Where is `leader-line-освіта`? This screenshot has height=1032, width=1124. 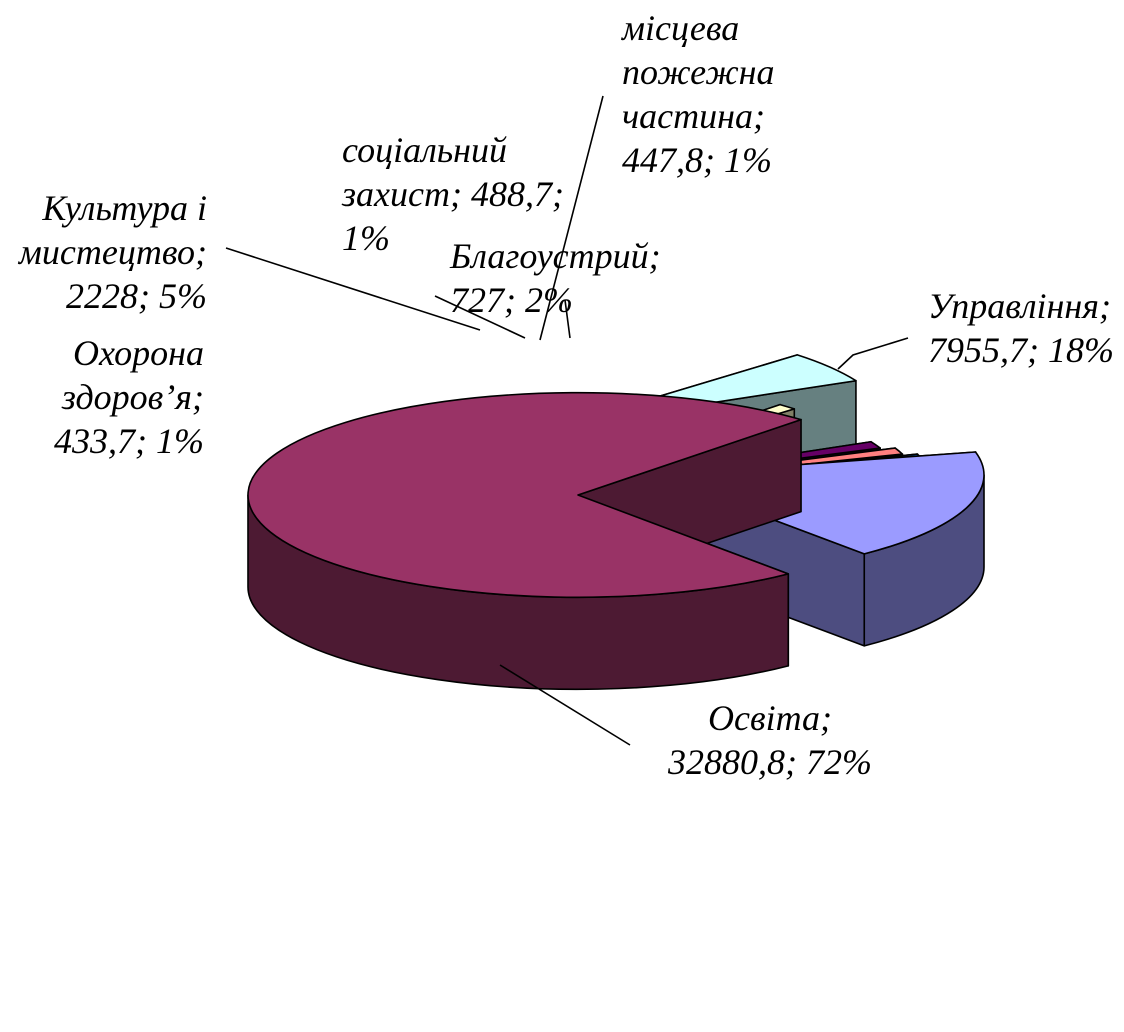 leader-line-освіта is located at coordinates (565, 705).